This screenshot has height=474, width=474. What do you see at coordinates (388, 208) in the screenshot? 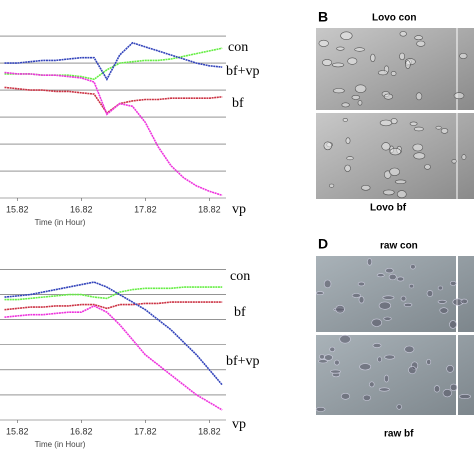
I see `panel-label: Lovo bf` at bounding box center [388, 208].